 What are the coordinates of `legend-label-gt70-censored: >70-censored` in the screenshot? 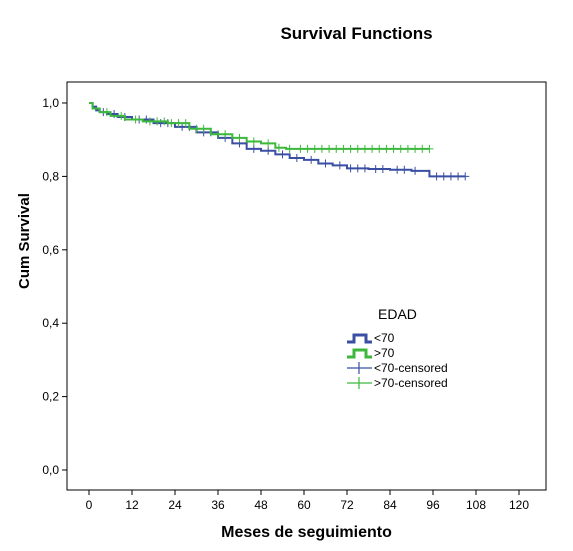 It's located at (411, 382).